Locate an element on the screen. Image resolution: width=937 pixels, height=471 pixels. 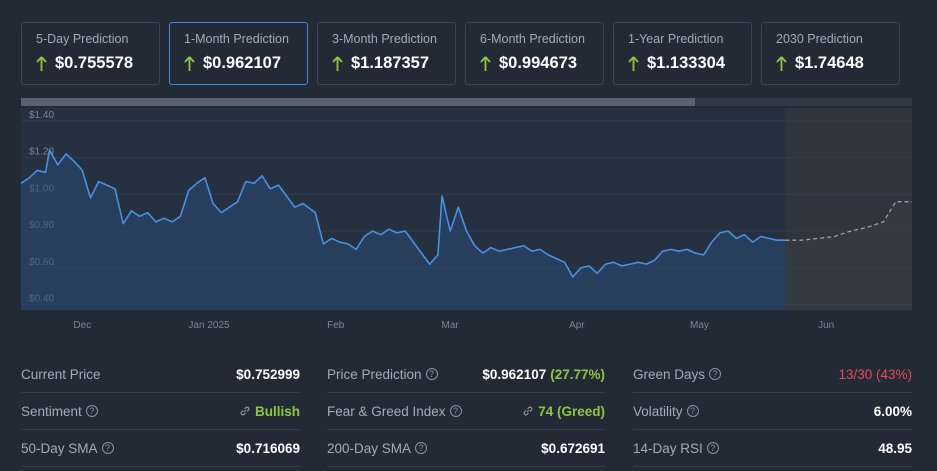
stat-label: Sentiment is located at coordinates (51, 411).